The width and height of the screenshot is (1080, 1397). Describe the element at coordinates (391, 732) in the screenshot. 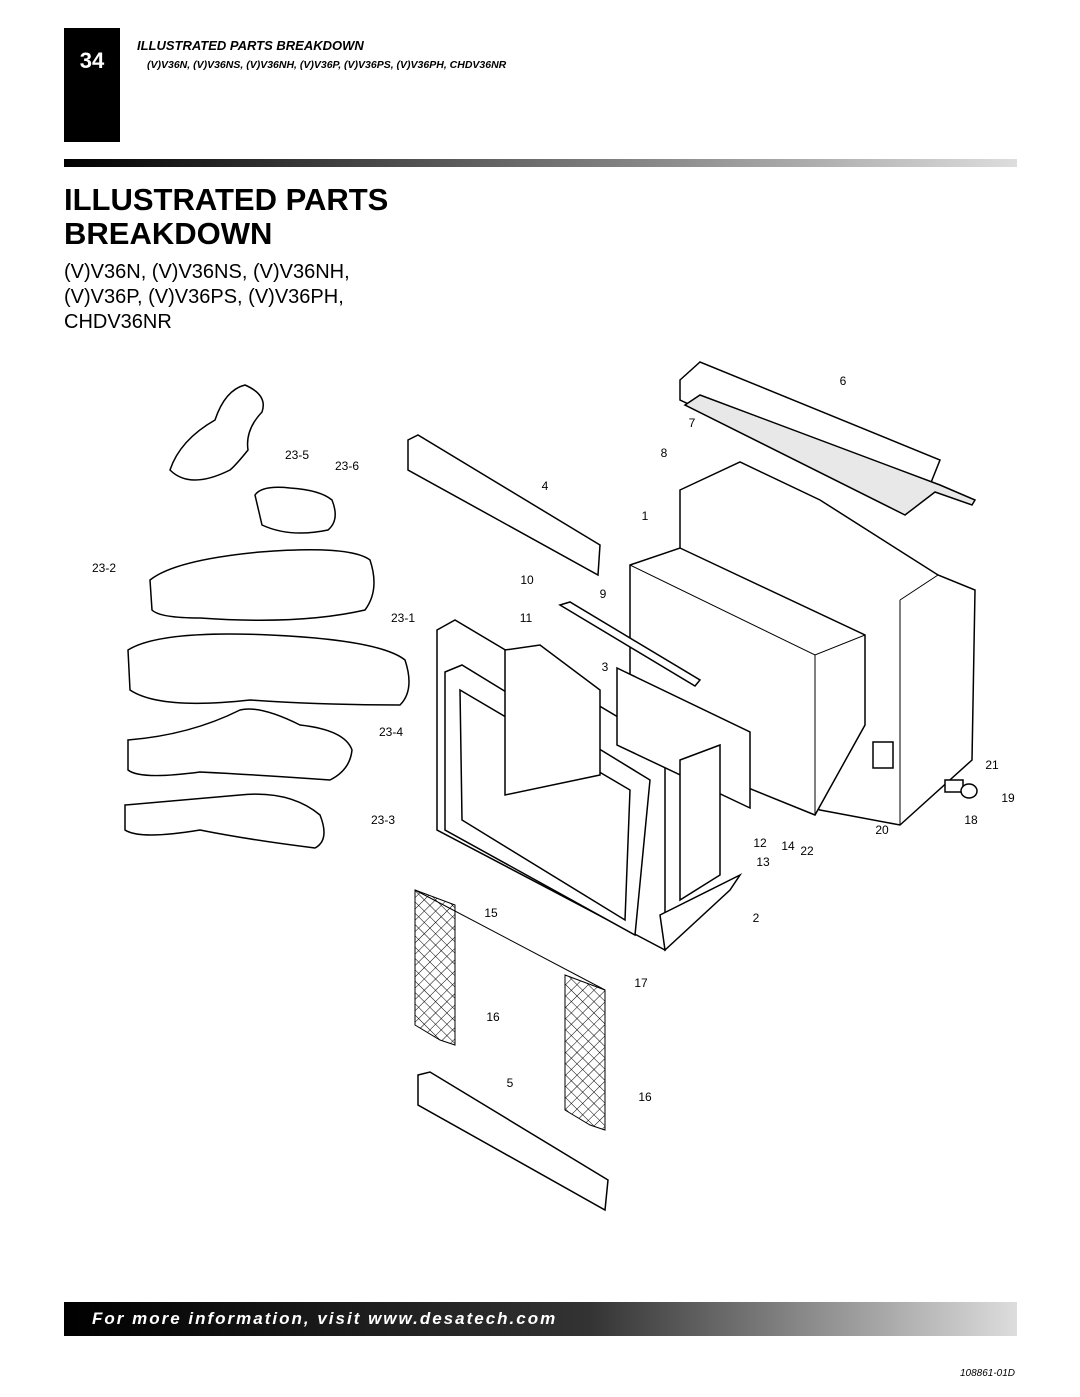

I see `callout-label: 23-4` at that location.